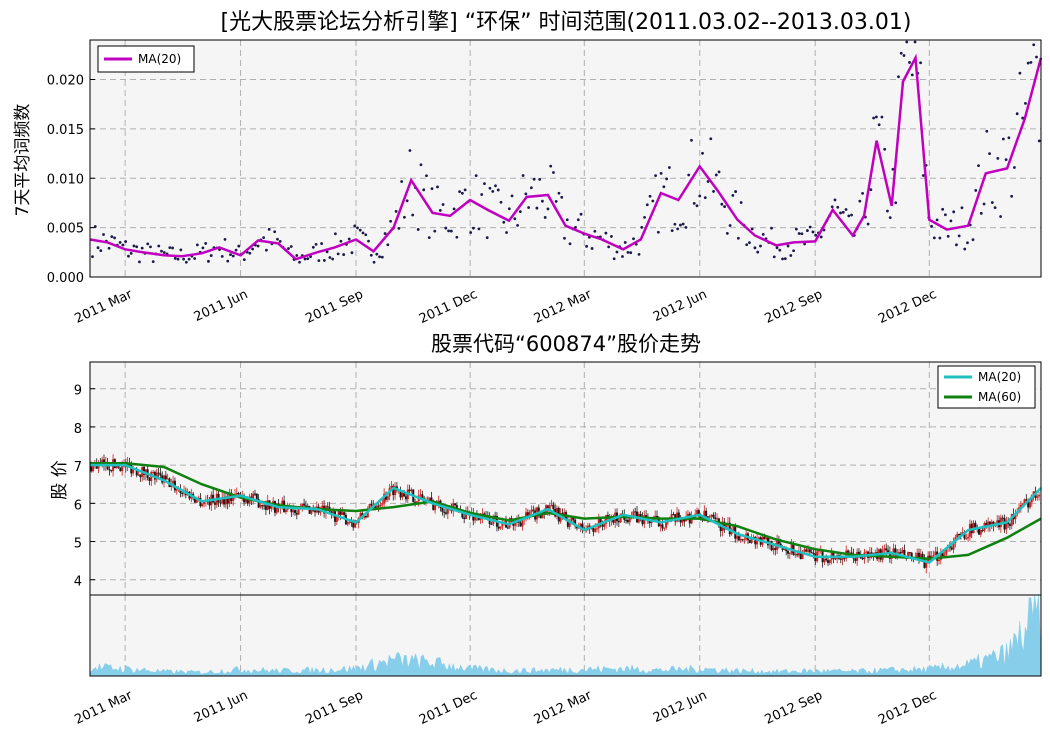 Image resolution: width=1050 pixels, height=729 pixels. I want to click on x-tick-label: 2011 Sep, so click(334, 708).